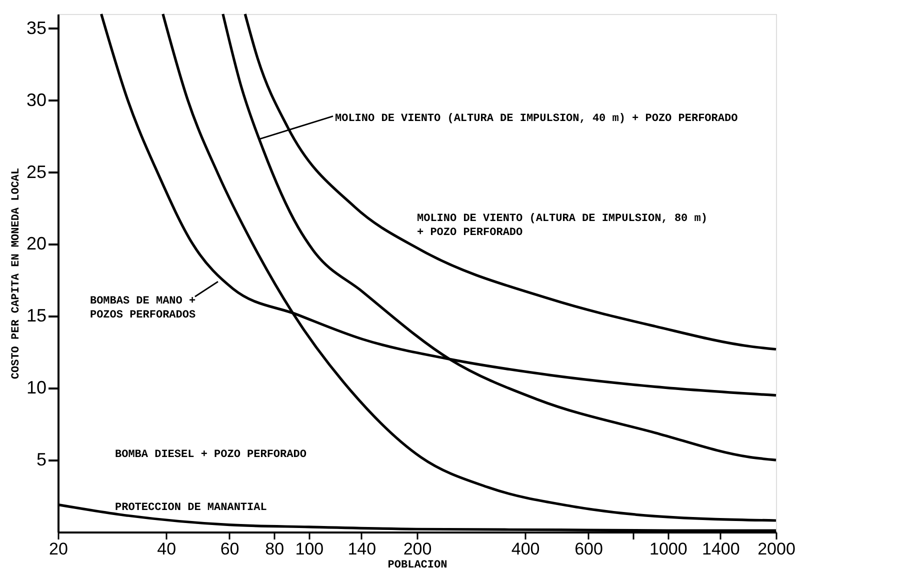 Image resolution: width=901 pixels, height=576 pixels. I want to click on y-tick-label: 5, so click(41, 460).